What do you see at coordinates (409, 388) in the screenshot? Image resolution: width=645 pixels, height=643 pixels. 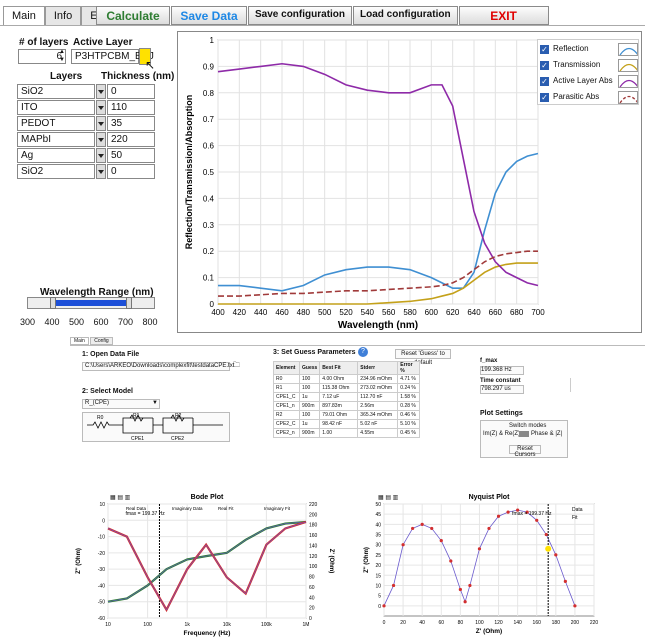 I see `fit-cell: 0.24 %` at bounding box center [409, 388].